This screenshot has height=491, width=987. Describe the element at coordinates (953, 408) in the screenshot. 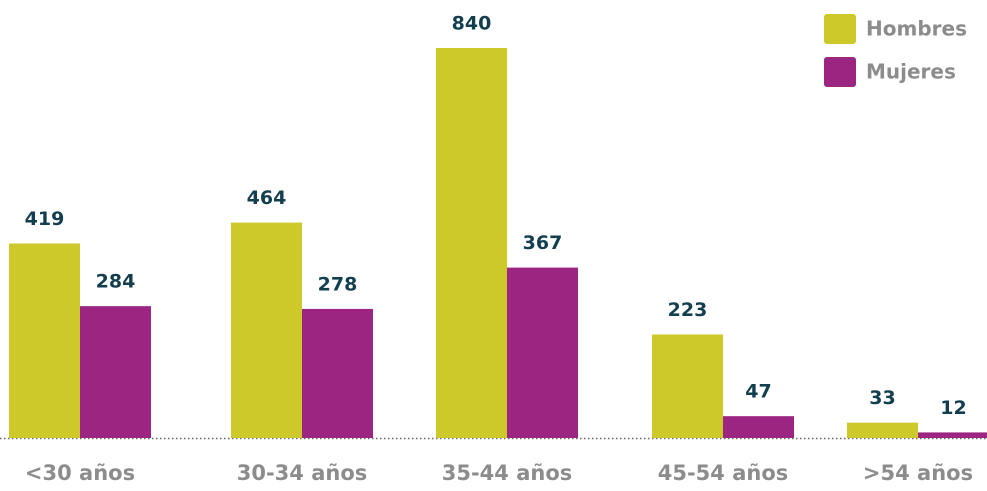

I see `value-label: 12` at that location.